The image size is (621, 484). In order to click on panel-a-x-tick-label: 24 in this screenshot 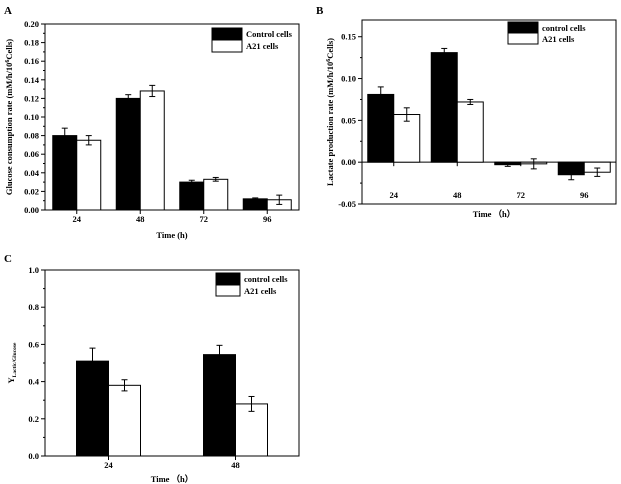, I will do `click(77, 219)`.